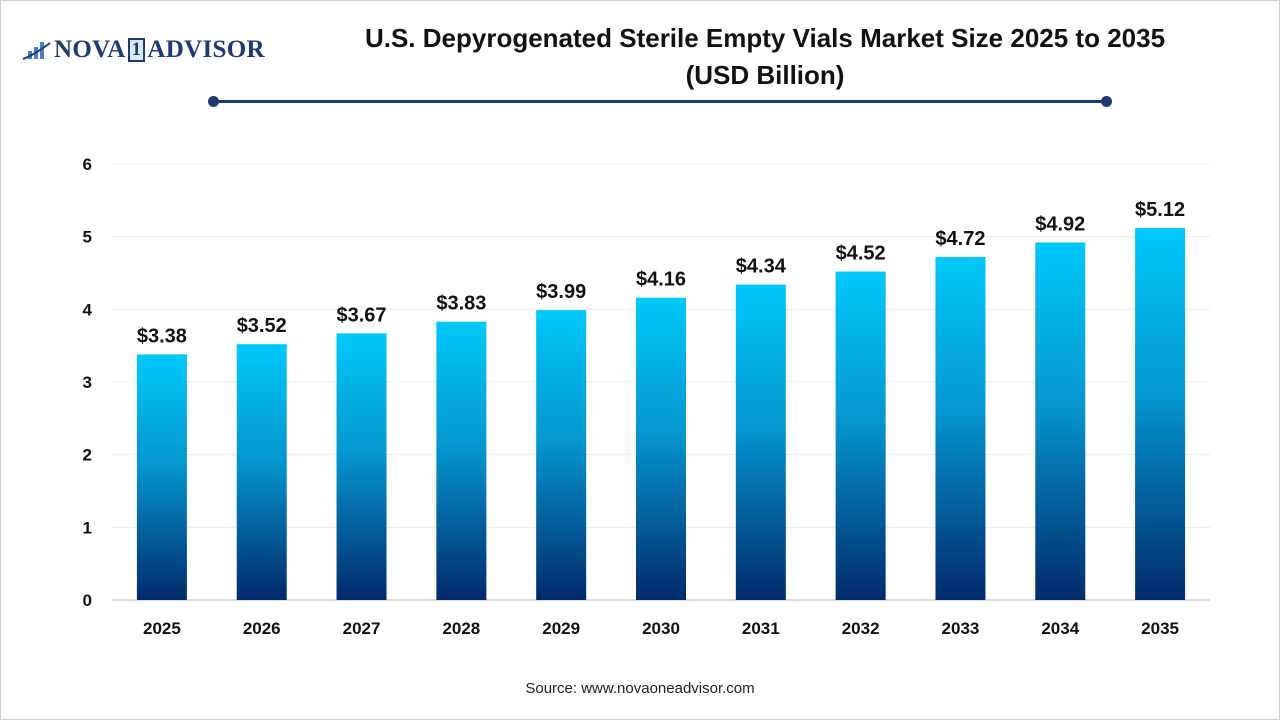 The image size is (1280, 720). What do you see at coordinates (561, 455) in the screenshot?
I see `bar-2029` at bounding box center [561, 455].